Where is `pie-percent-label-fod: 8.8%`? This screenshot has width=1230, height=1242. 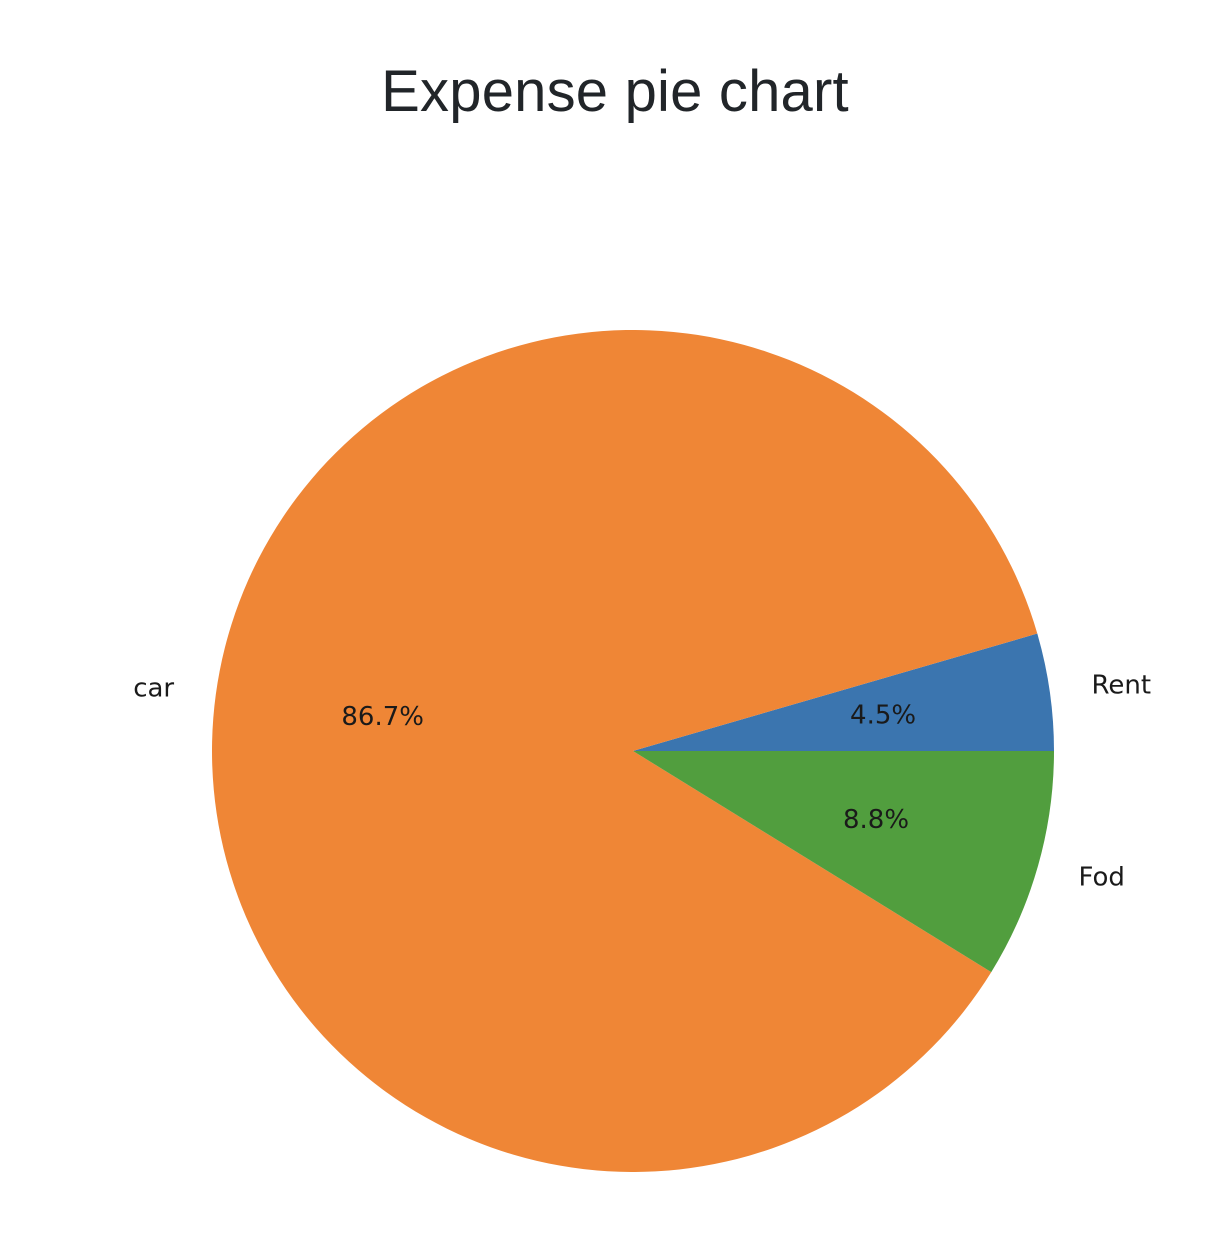
pie-percent-label-fod: 8.8% is located at coordinates (876, 820).